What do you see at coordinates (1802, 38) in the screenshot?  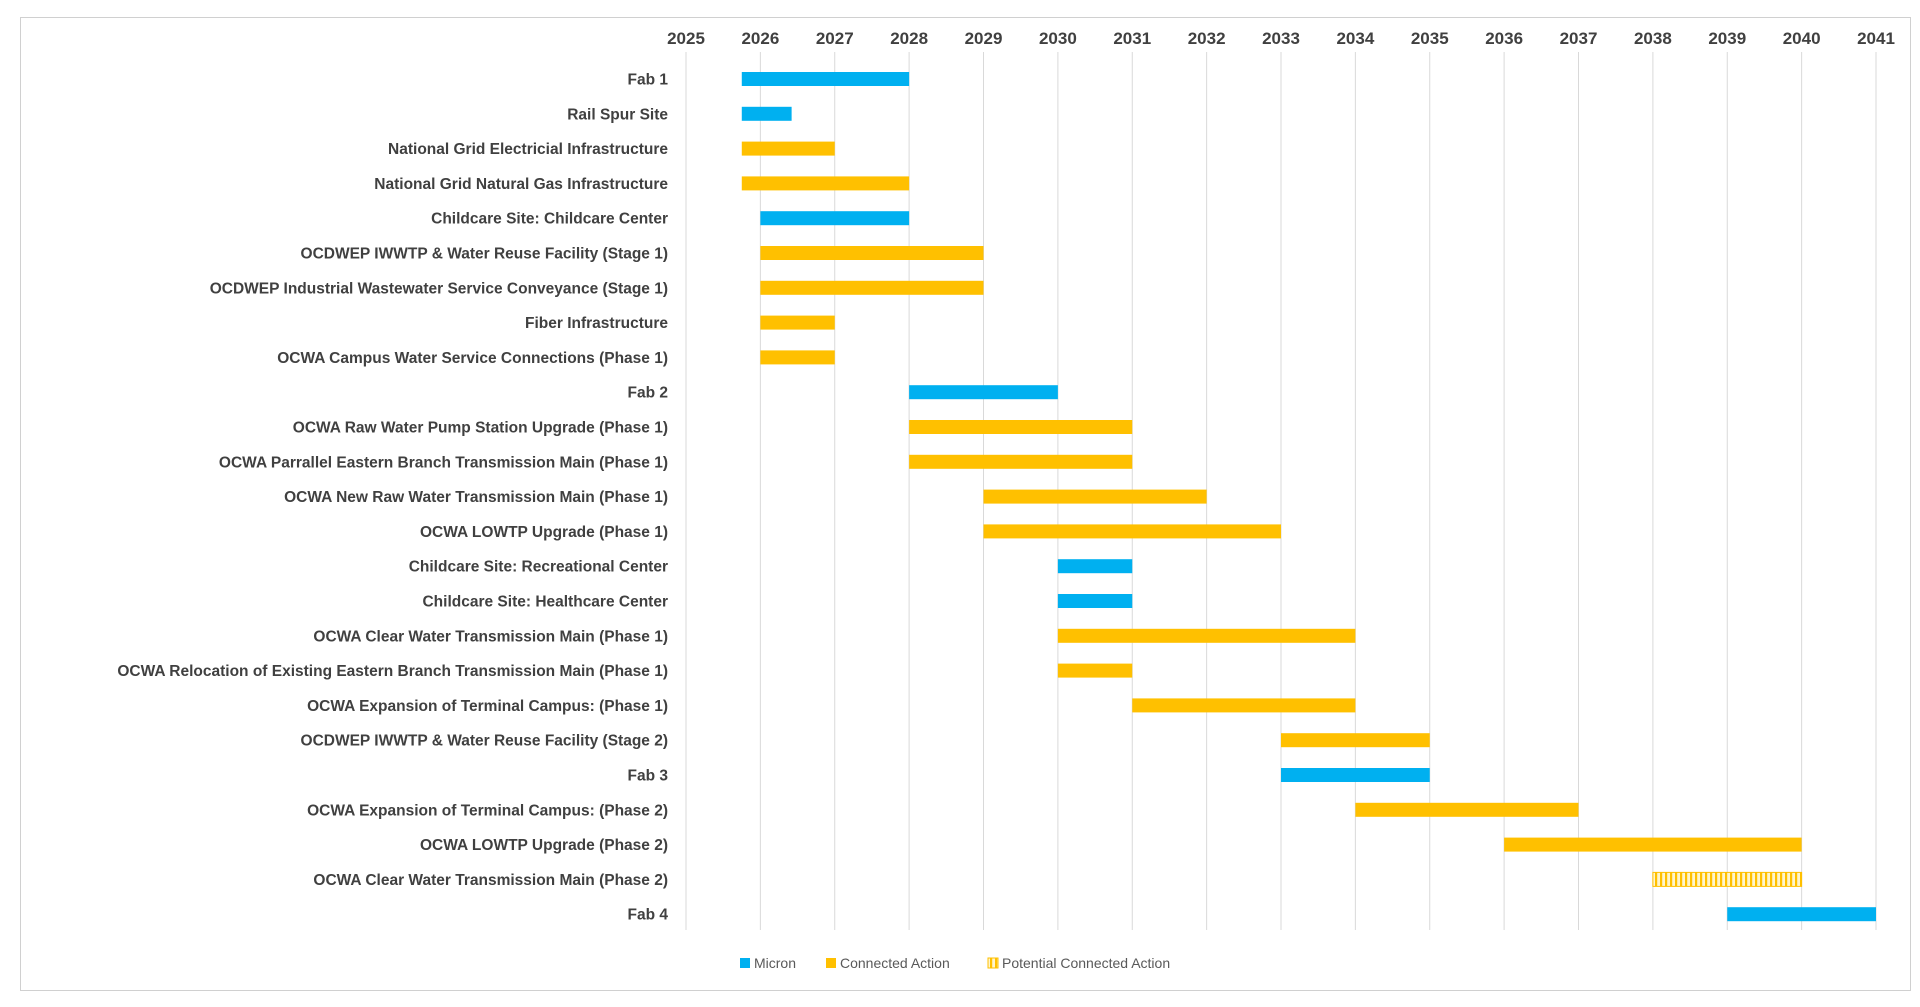 I see `year-tick-label: 2040` at bounding box center [1802, 38].